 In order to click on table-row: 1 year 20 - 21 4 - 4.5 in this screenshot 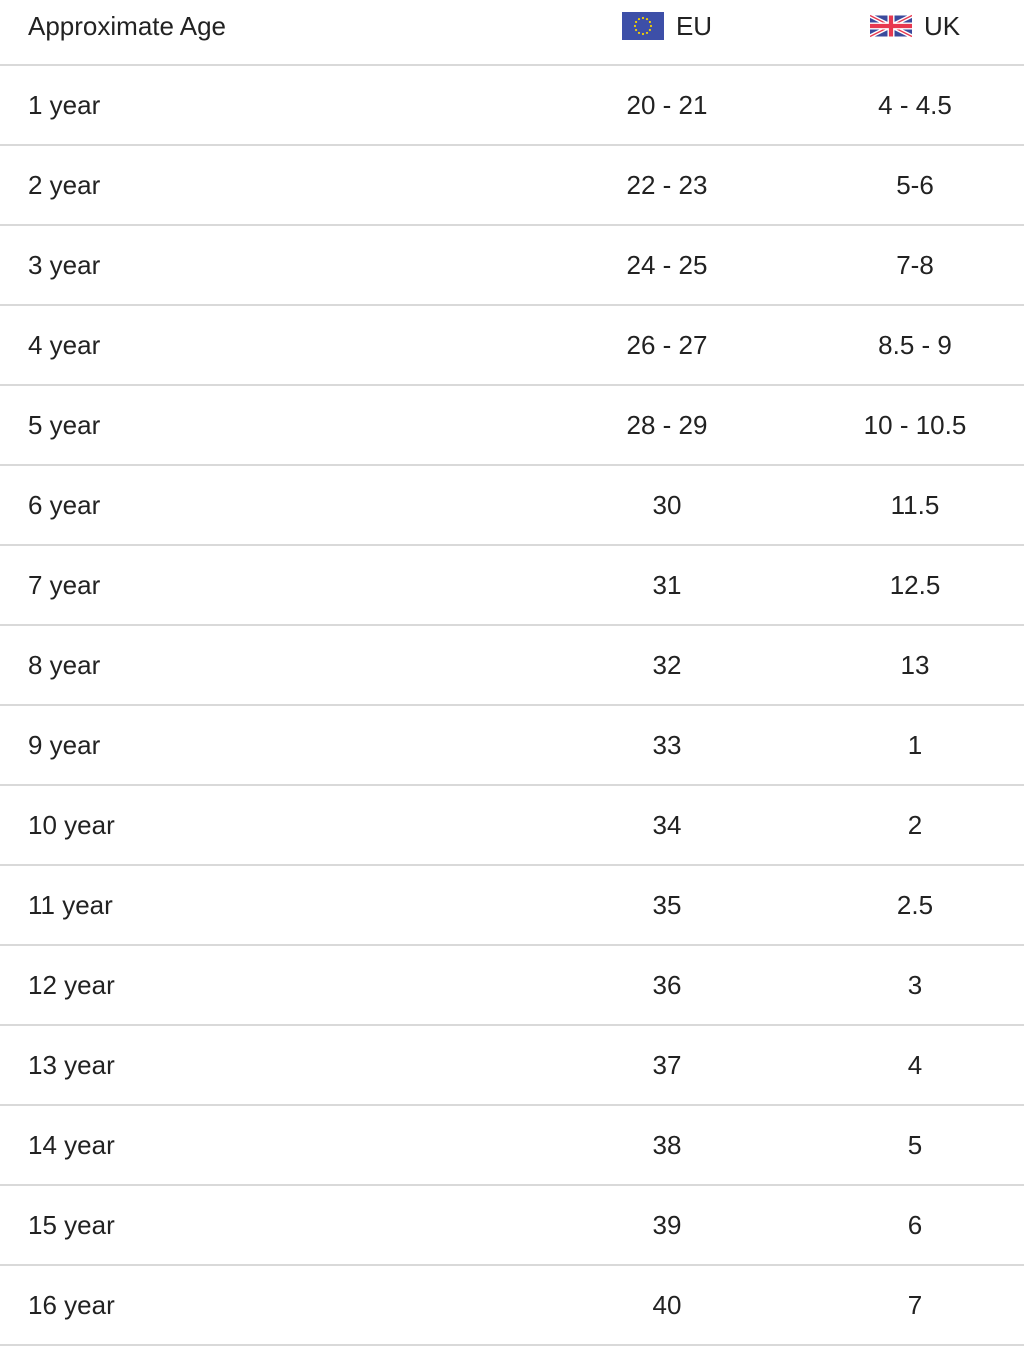, I will do `click(512, 106)`.